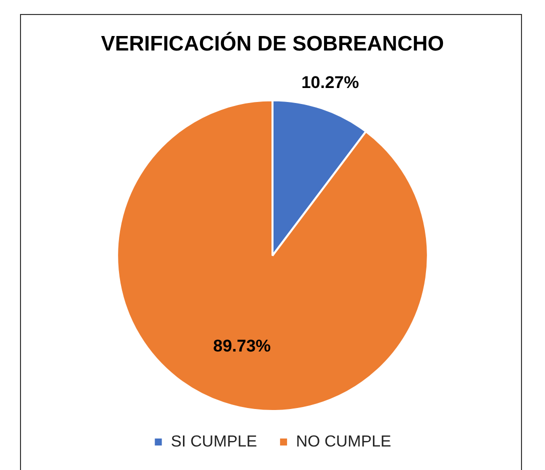 This screenshot has width=545, height=470. What do you see at coordinates (330, 82) in the screenshot?
I see `data-label: 10.27%` at bounding box center [330, 82].